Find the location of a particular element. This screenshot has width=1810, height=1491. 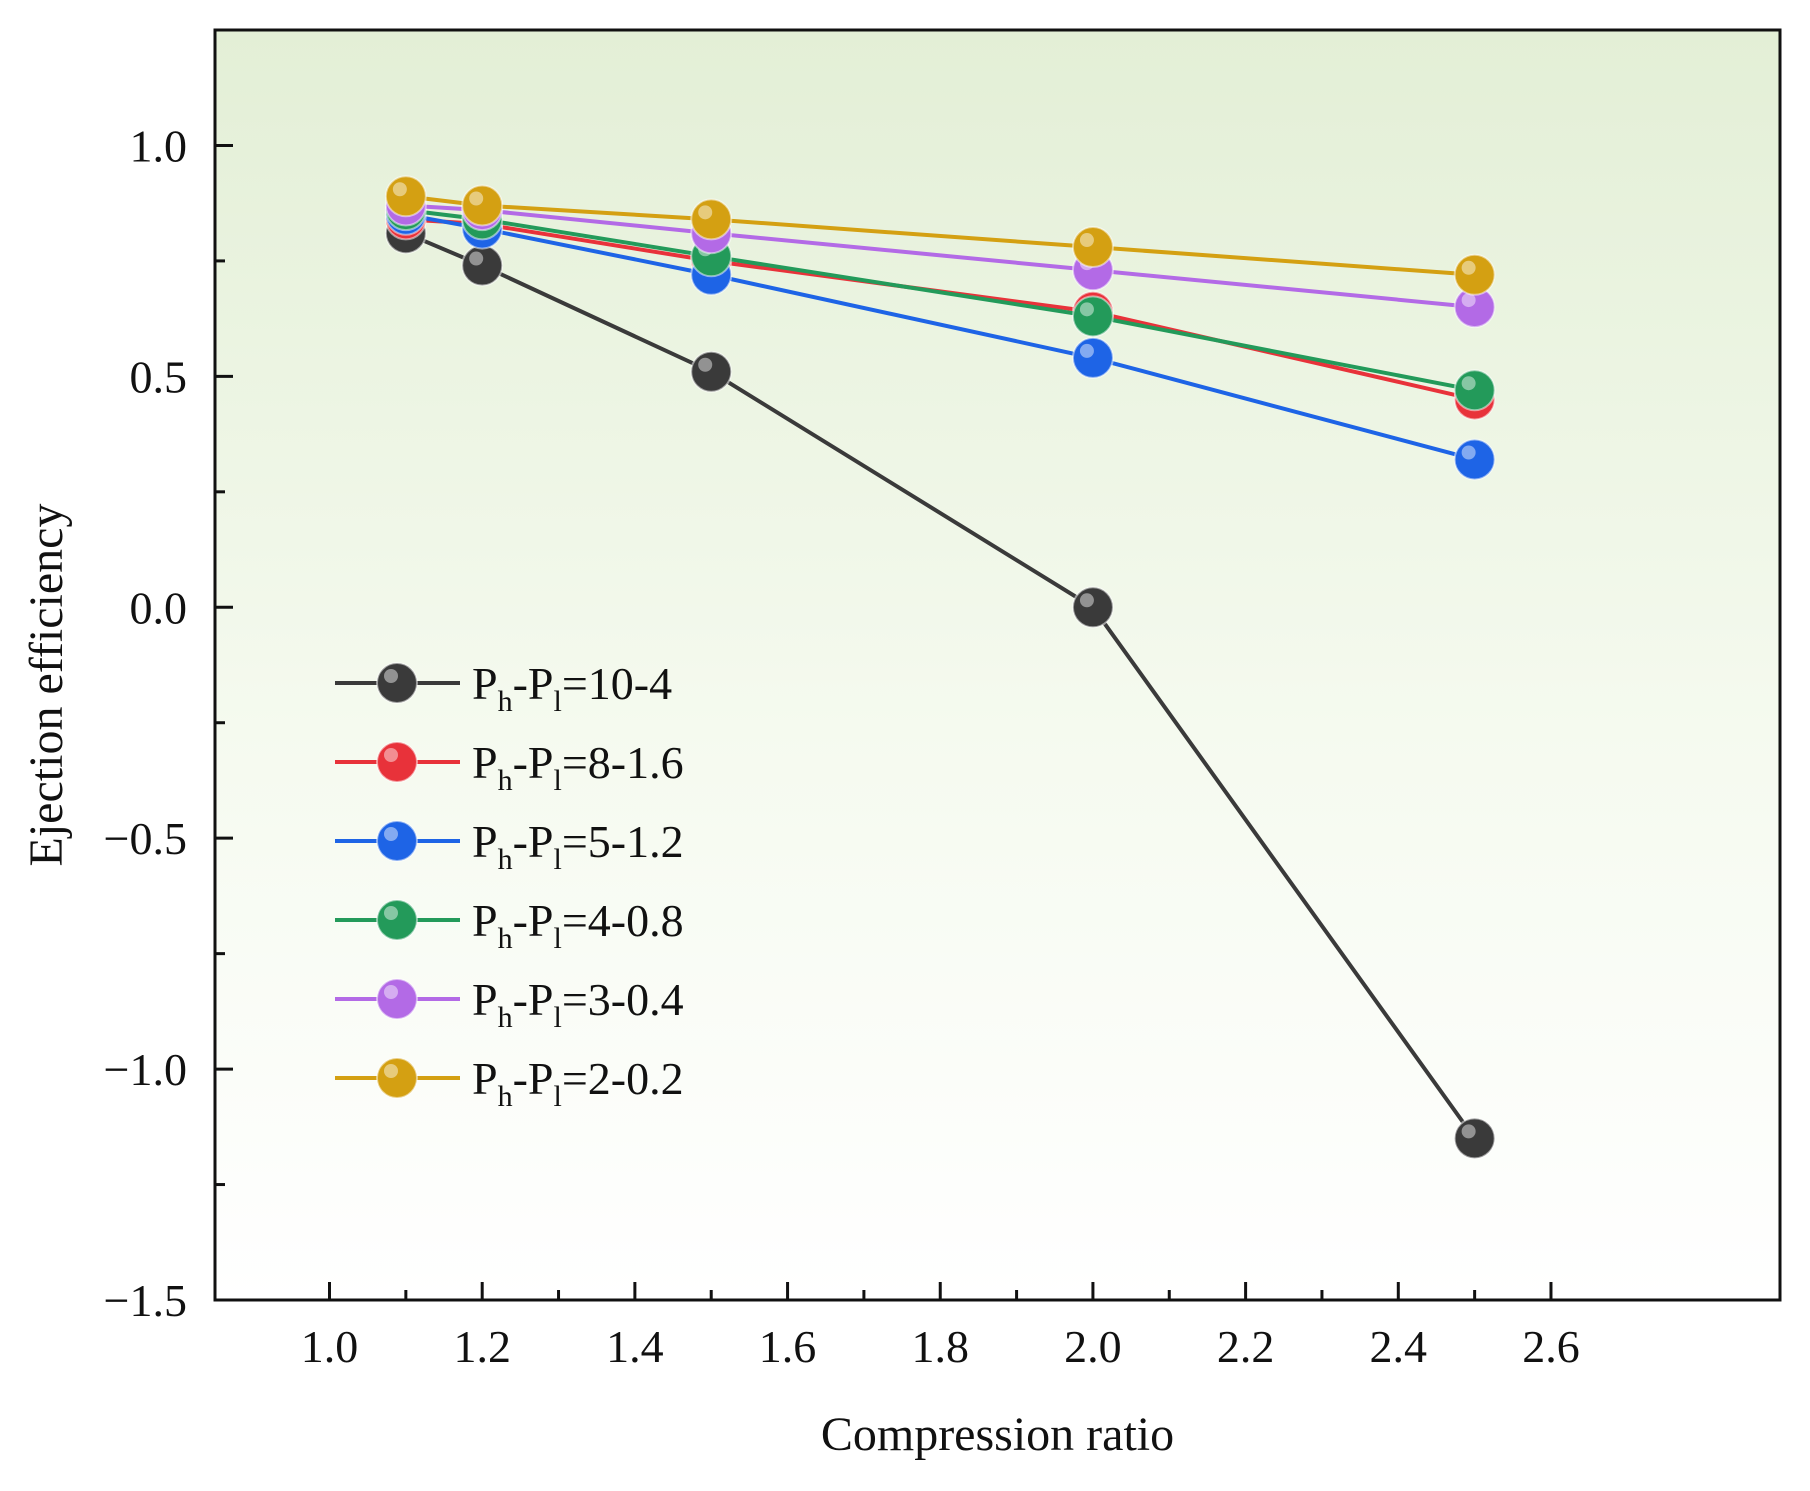

y-tick-label: −0.5 is located at coordinates (145, 838).